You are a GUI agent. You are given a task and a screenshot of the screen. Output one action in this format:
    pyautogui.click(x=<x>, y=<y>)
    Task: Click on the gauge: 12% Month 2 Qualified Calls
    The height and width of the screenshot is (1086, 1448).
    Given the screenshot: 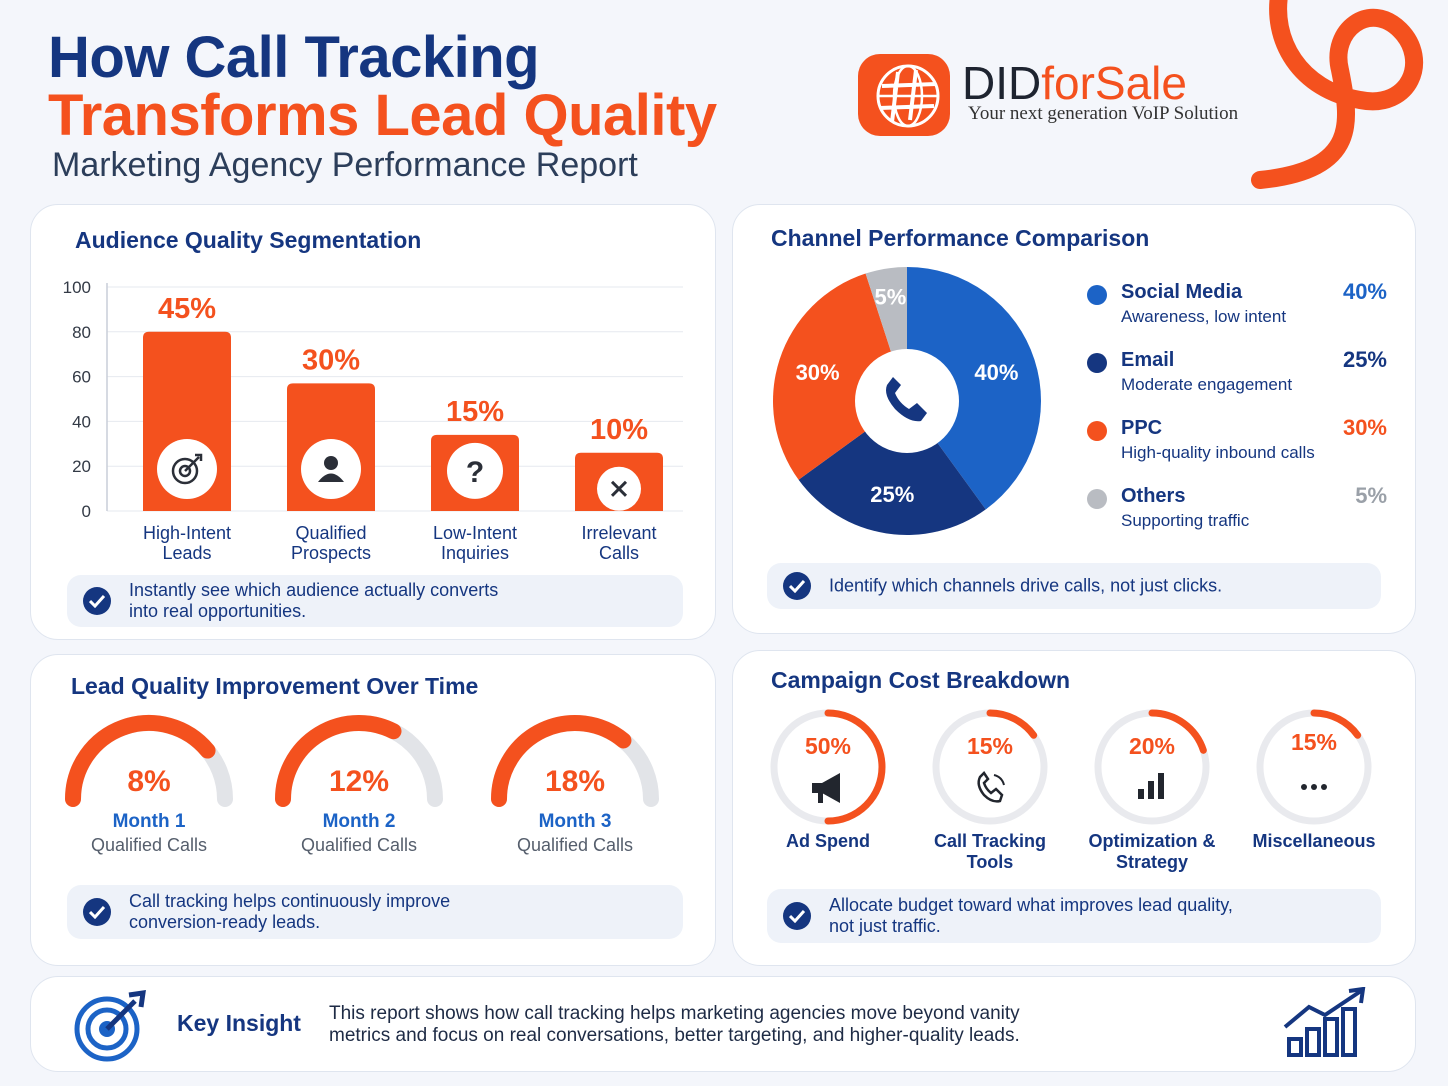 What is the action you would take?
    pyautogui.click(x=359, y=791)
    